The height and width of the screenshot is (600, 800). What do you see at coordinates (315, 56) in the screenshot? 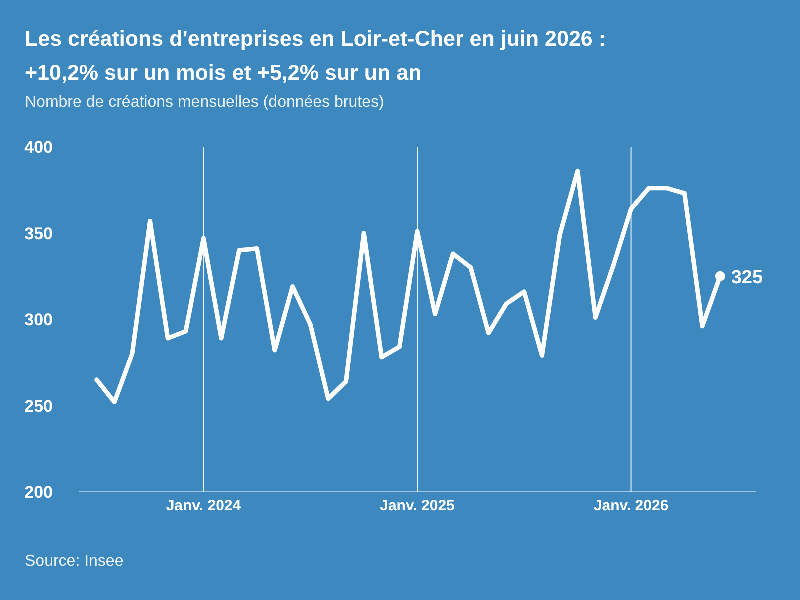
I see `chart-title: Les créations d'entreprises en Loir-et-Cher en juin 2026 : +10,2% sur un mois et +5,2% sur un an` at bounding box center [315, 56].